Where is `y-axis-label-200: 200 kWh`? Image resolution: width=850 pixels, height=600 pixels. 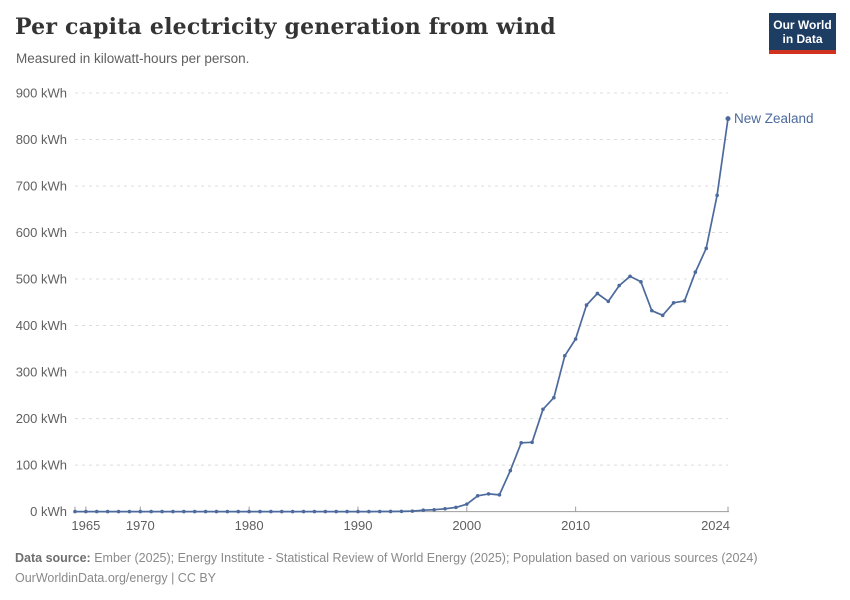
y-axis-label-200: 200 kWh is located at coordinates (41, 418).